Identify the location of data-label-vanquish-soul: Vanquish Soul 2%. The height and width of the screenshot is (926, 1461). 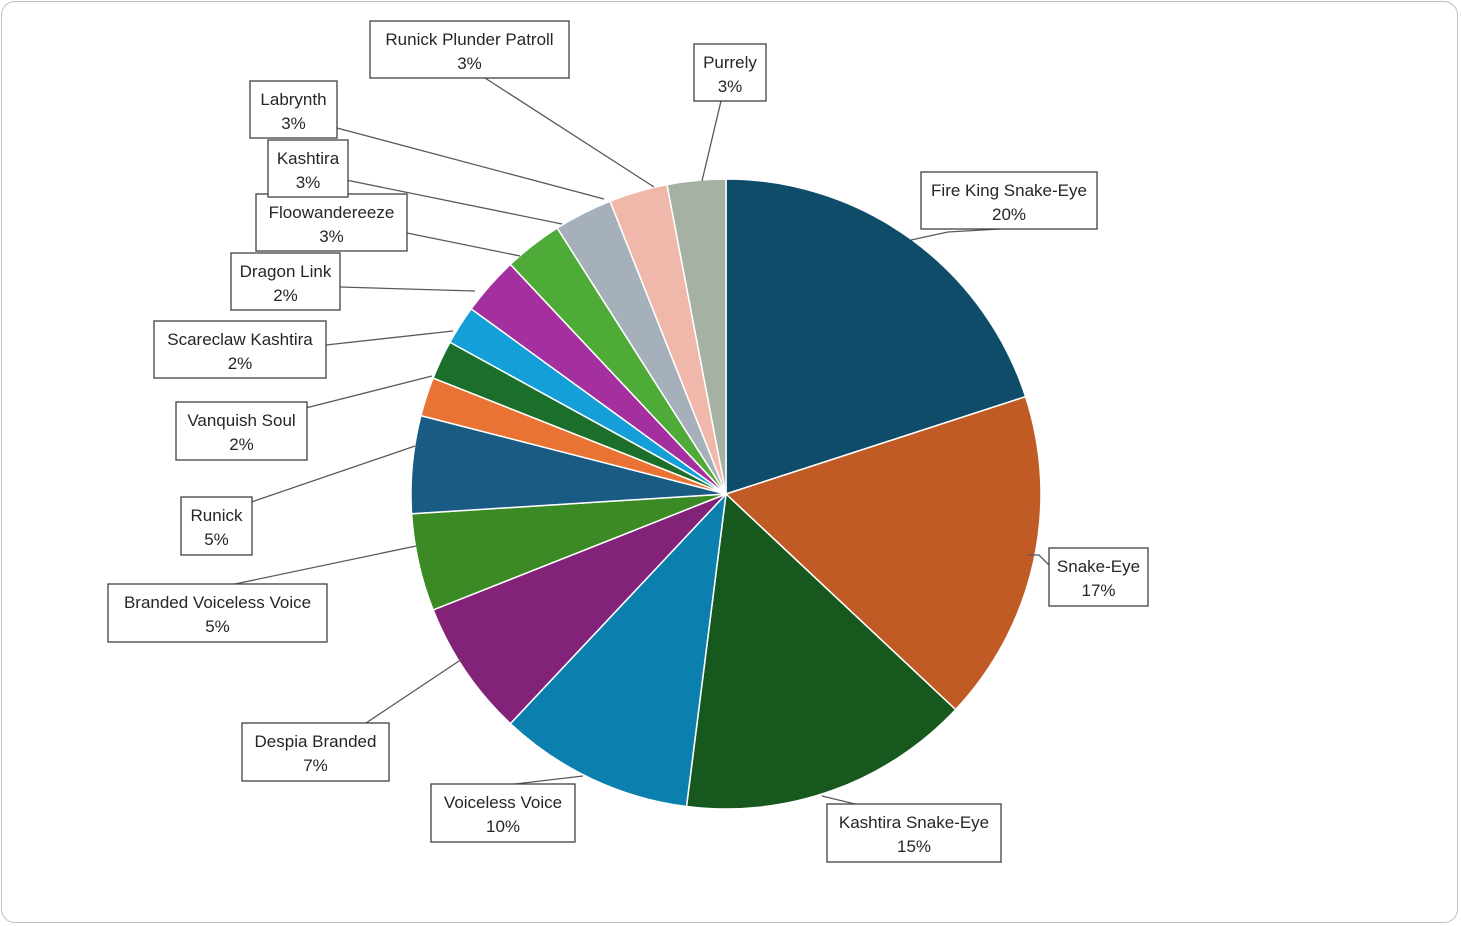
(241, 431).